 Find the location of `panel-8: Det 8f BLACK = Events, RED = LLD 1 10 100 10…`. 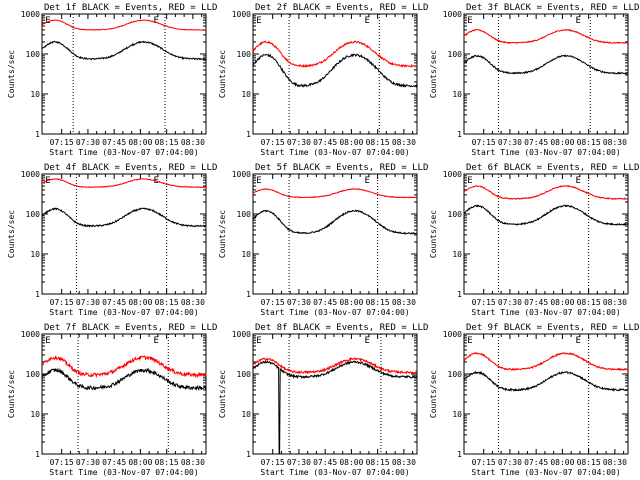

panel-8: Det 8f BLACK = Events, RED = LLD 1 10 100 10… is located at coordinates (323, 400).